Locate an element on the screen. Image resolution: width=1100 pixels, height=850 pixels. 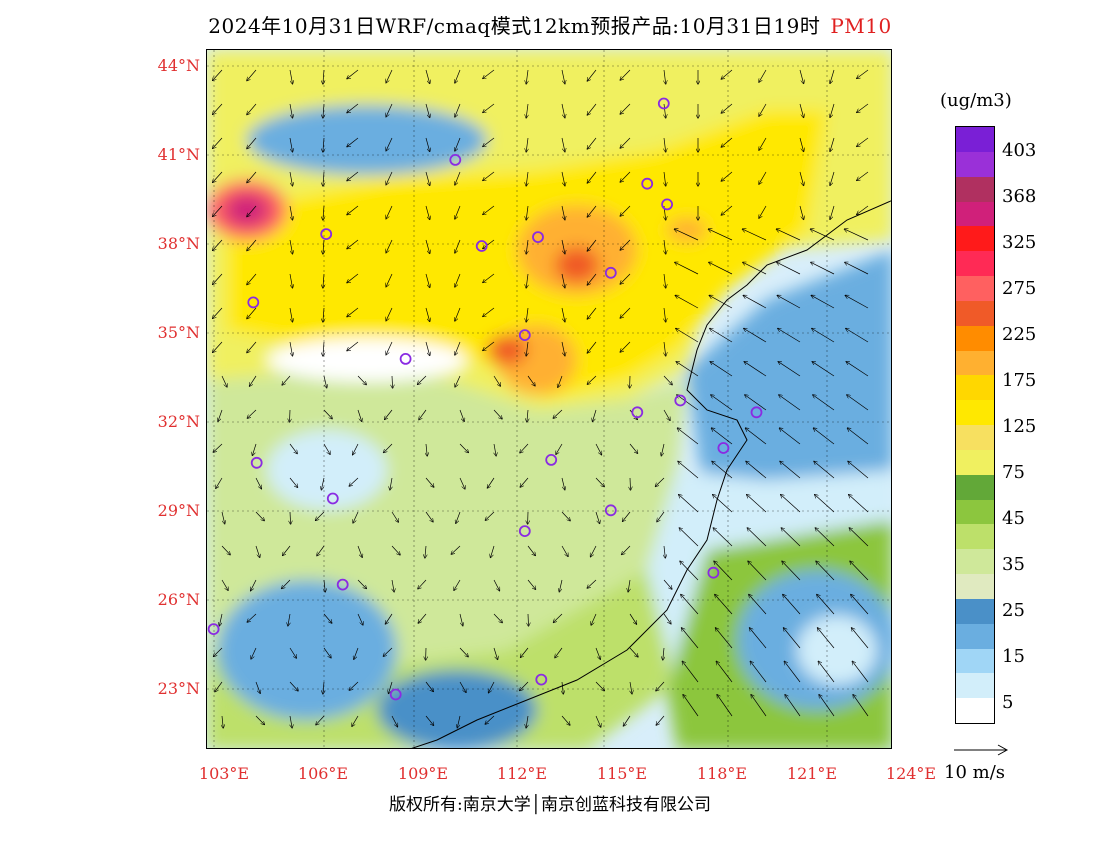
colorbar-label: 25 is located at coordinates (1013, 610).